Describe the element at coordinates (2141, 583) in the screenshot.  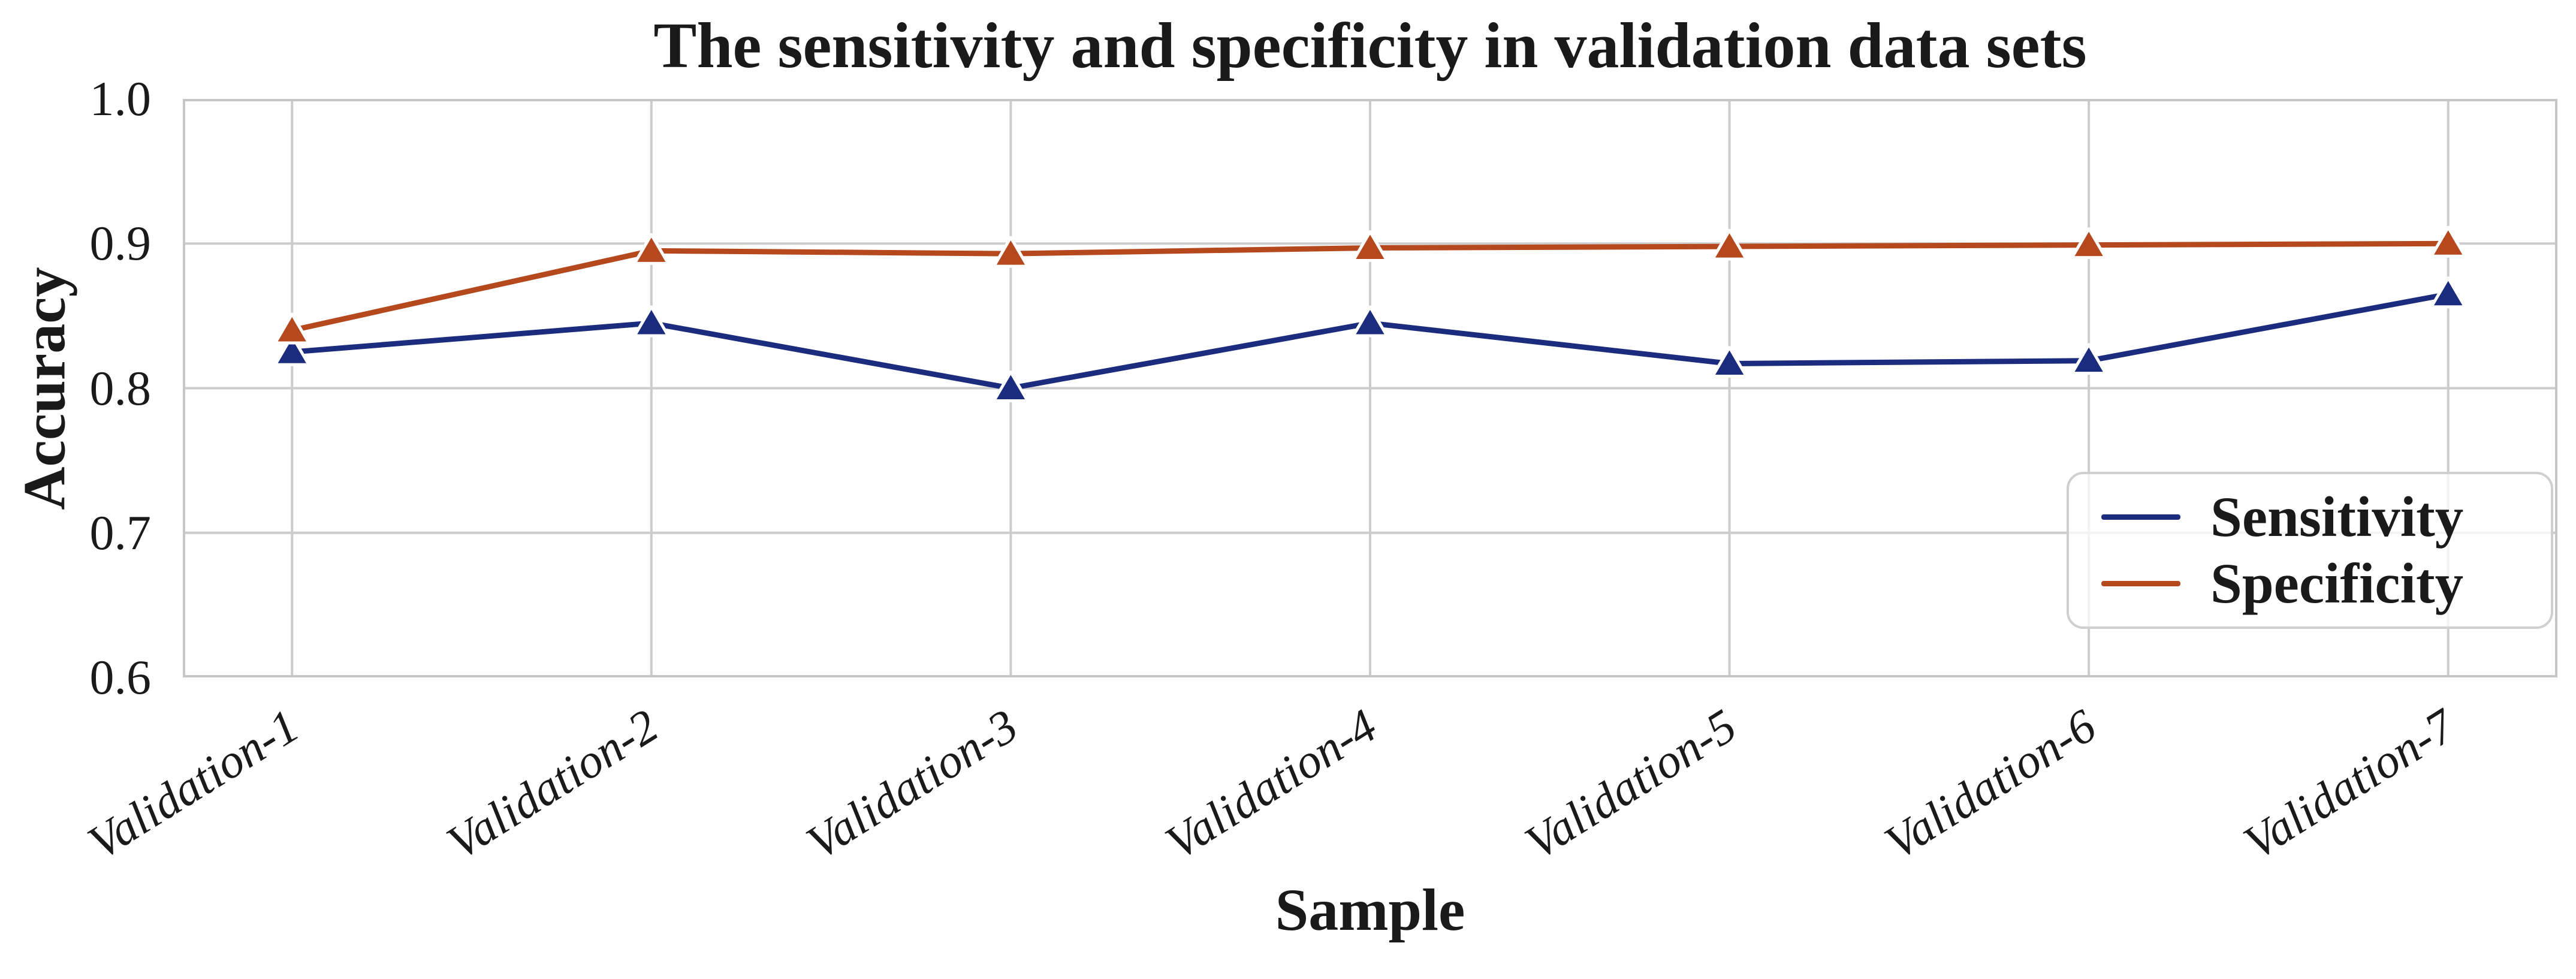
I see `specificity-line-swatch` at that location.